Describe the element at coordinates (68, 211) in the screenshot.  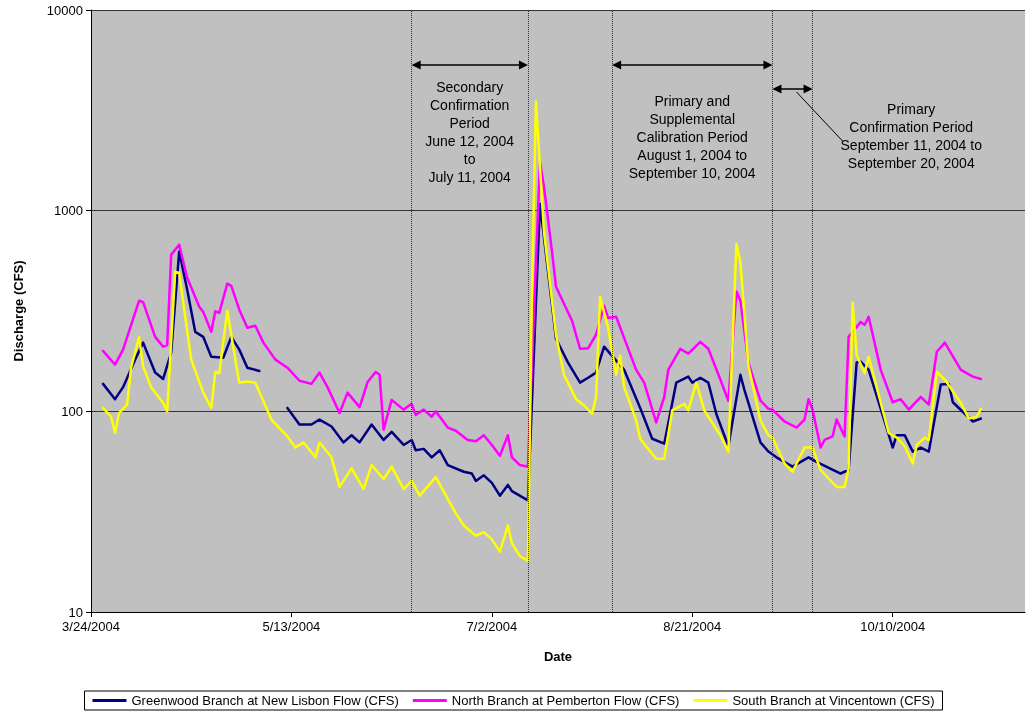
I see `y-tick-label: 1000` at that location.